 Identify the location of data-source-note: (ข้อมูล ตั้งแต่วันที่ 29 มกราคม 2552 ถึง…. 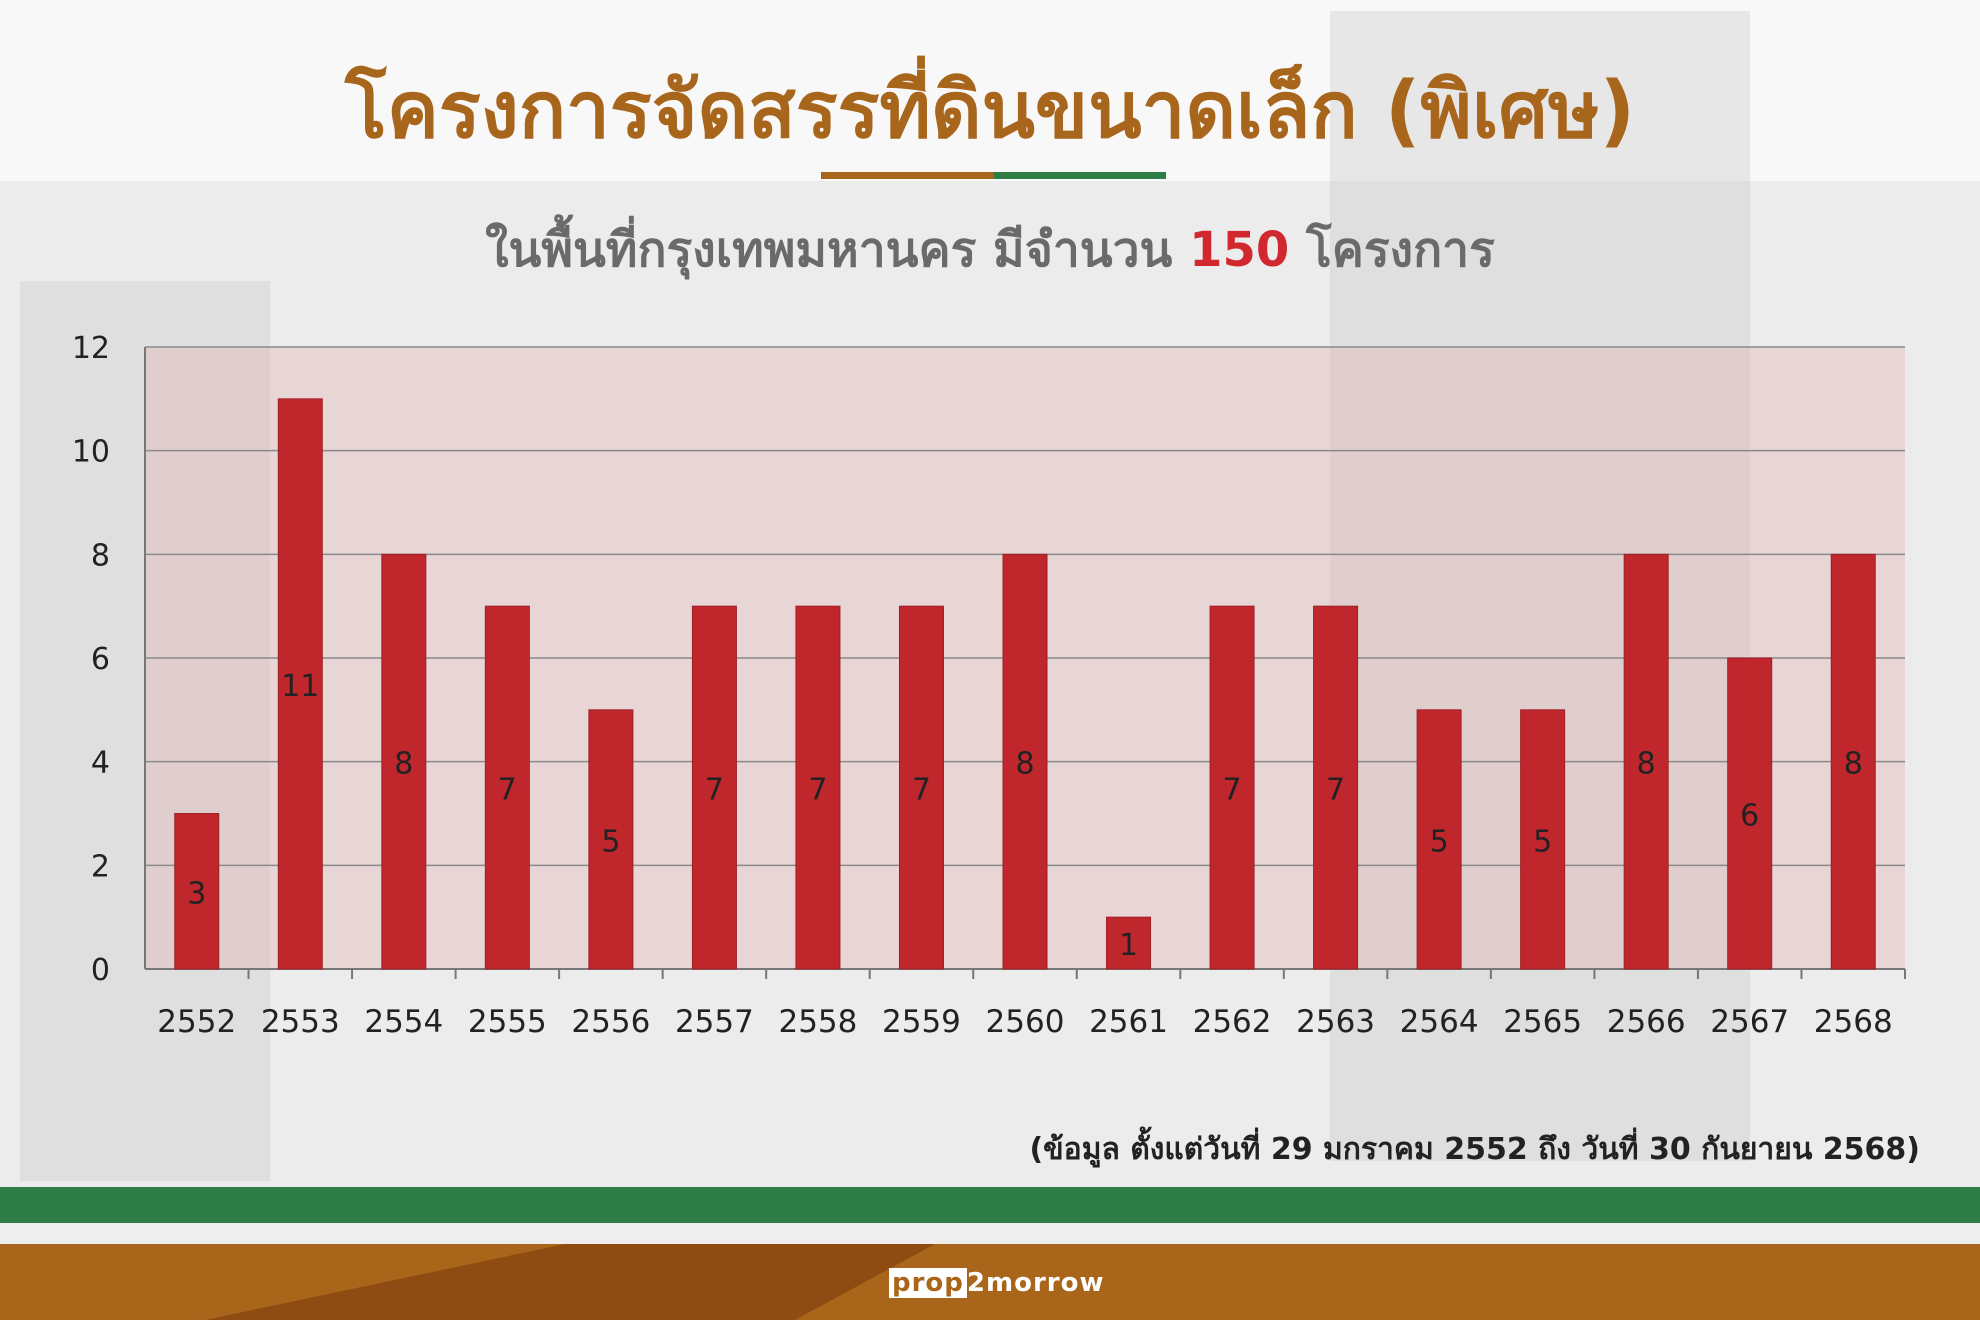
(1474, 1149).